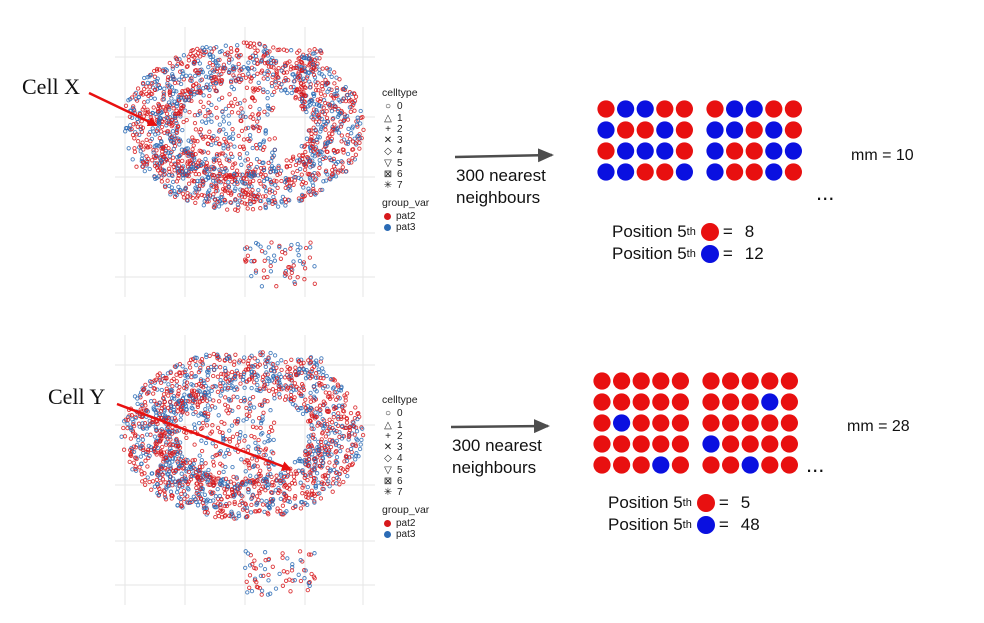 Image resolution: width=984 pixels, height=623 pixels. What do you see at coordinates (405, 425) in the screenshot?
I see `legend-celltype-1: △ 1` at bounding box center [405, 425].